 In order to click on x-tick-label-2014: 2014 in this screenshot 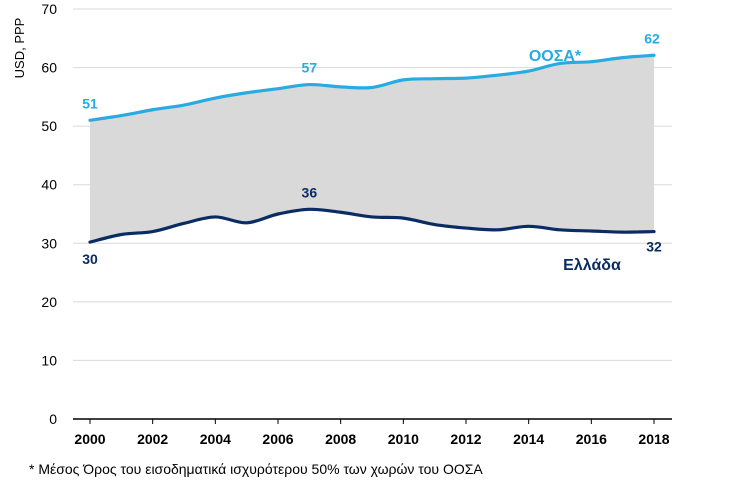, I will do `click(528, 439)`.